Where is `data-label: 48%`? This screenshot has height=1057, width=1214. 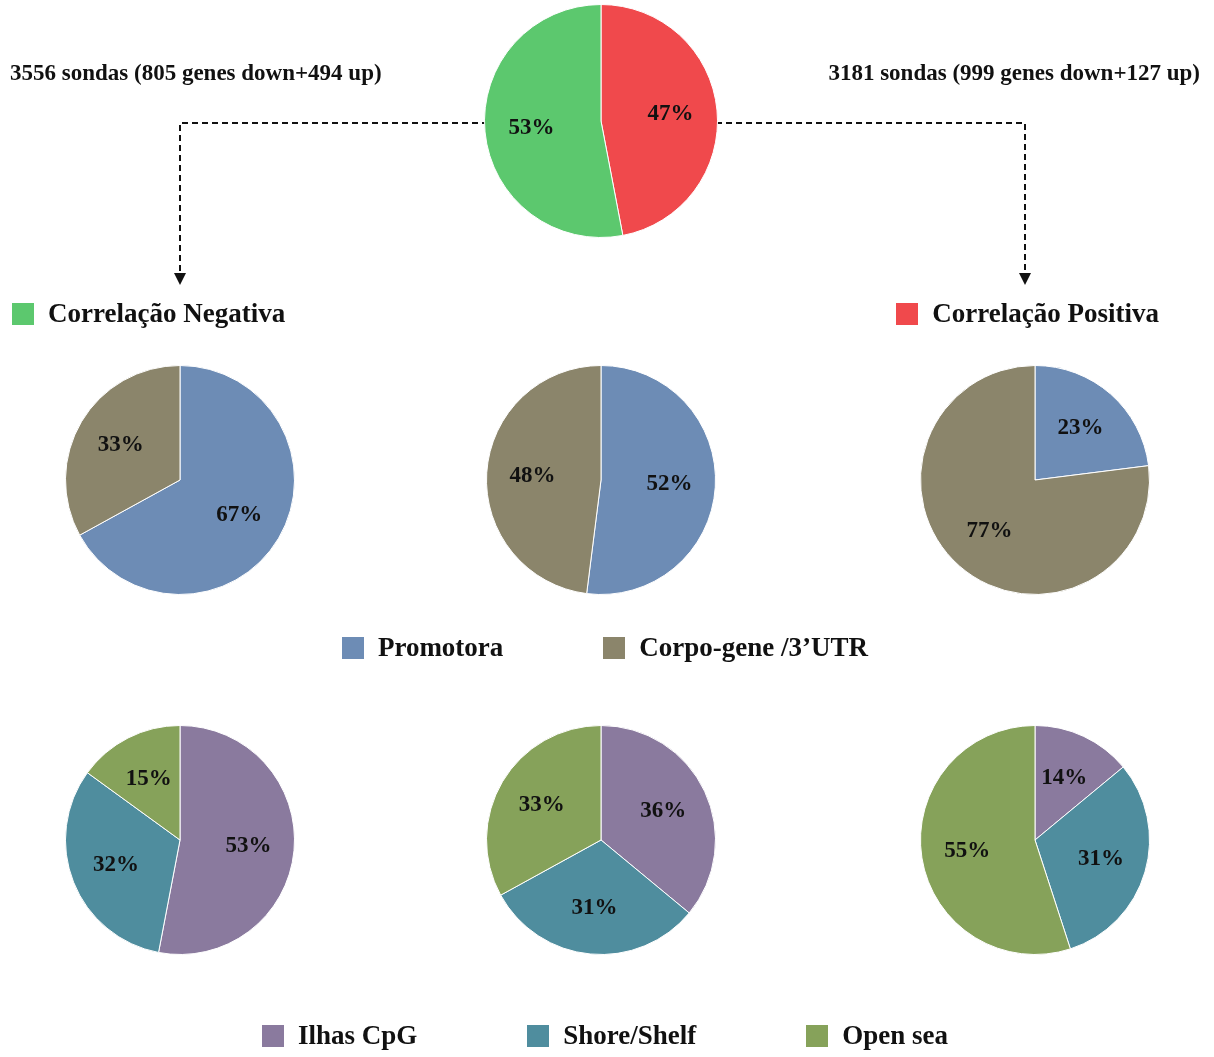
data-label: 48% is located at coordinates (532, 474).